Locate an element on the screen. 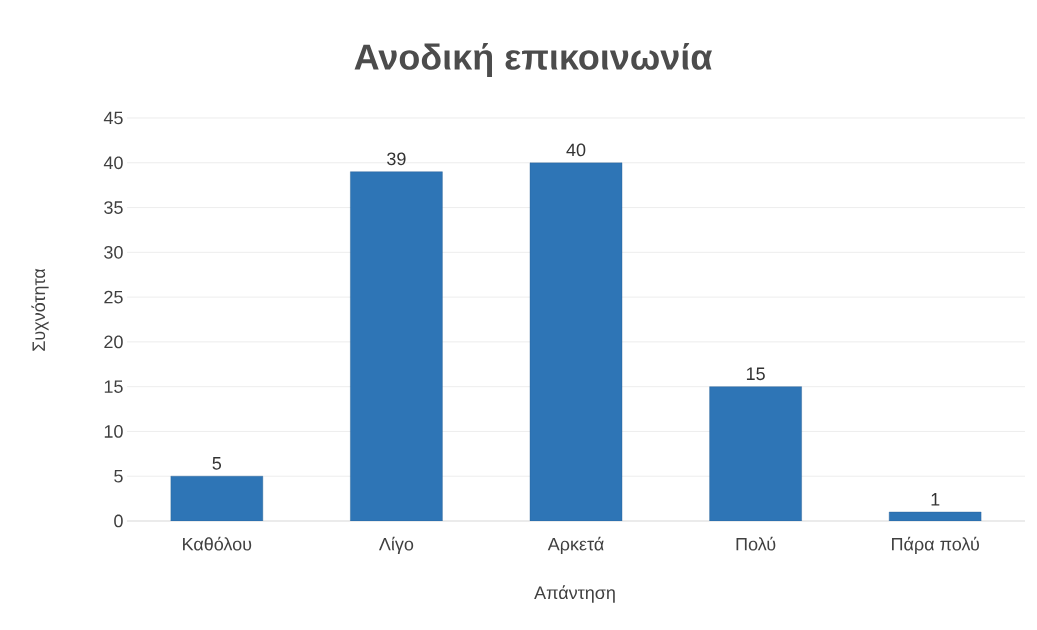 The height and width of the screenshot is (630, 1037). y-tick-label: 30 is located at coordinates (113, 252).